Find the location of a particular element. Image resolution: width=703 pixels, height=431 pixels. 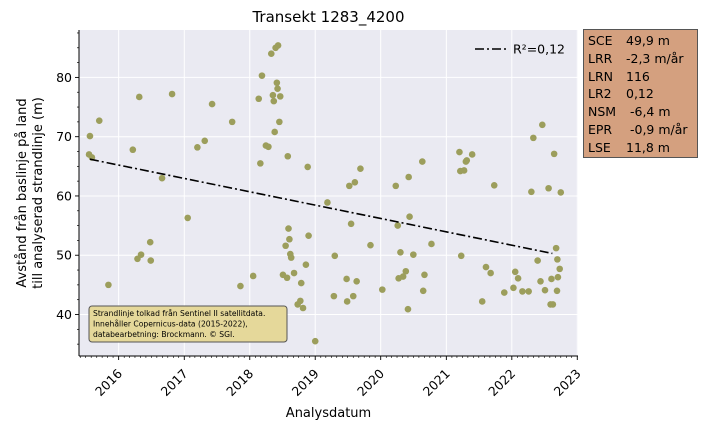

stat-key: LR2 is located at coordinates (600, 94).